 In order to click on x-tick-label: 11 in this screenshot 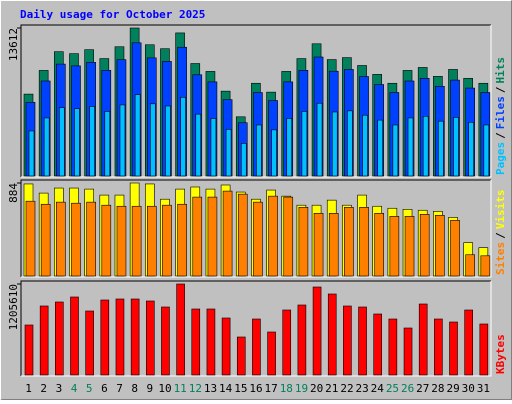, I will do `click(180, 388)`.